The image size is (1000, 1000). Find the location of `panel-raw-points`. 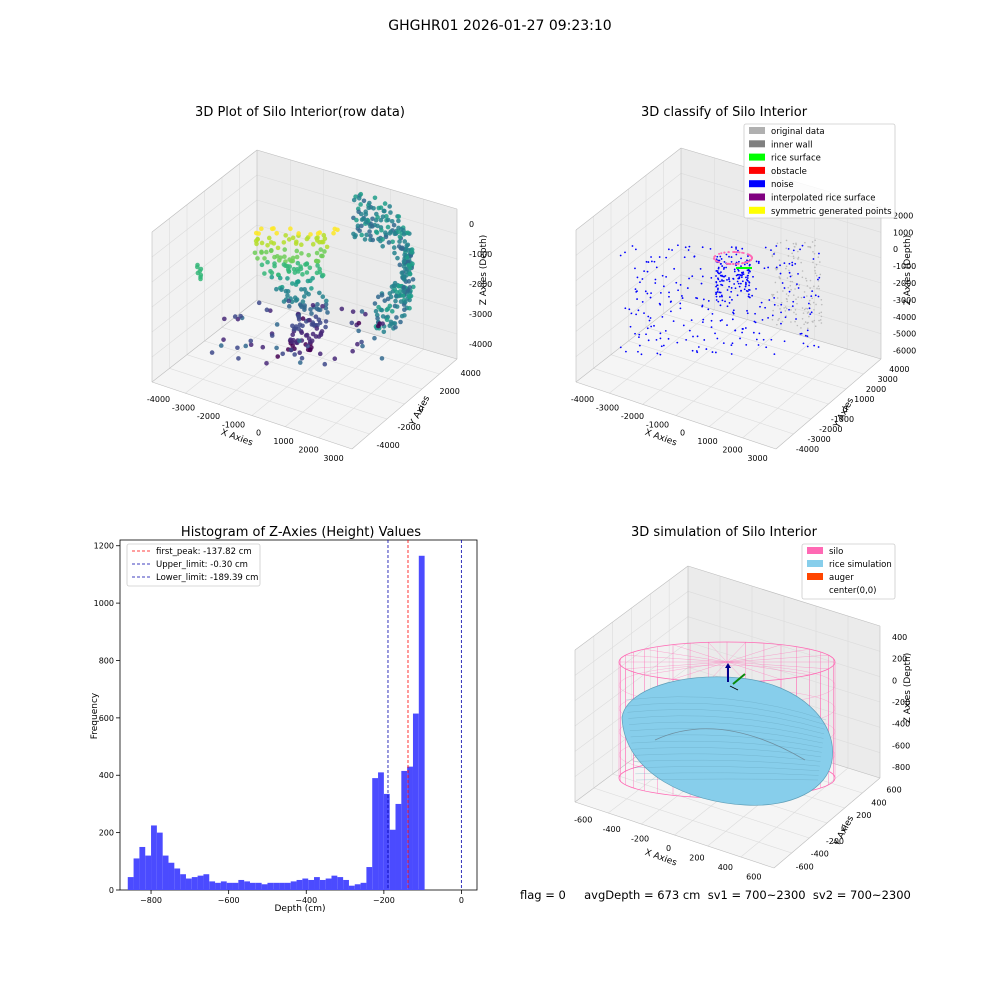

panel-raw-points is located at coordinates (305, 279).